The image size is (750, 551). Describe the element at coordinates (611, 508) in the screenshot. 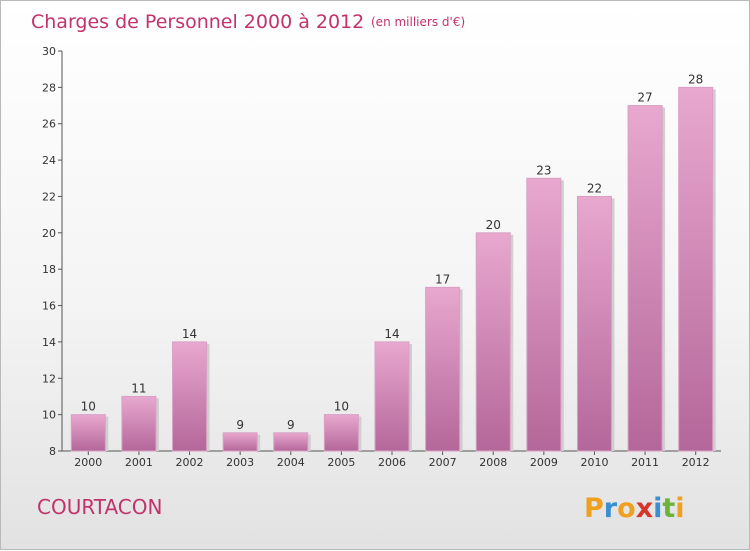

I see `logo-letter: r` at that location.